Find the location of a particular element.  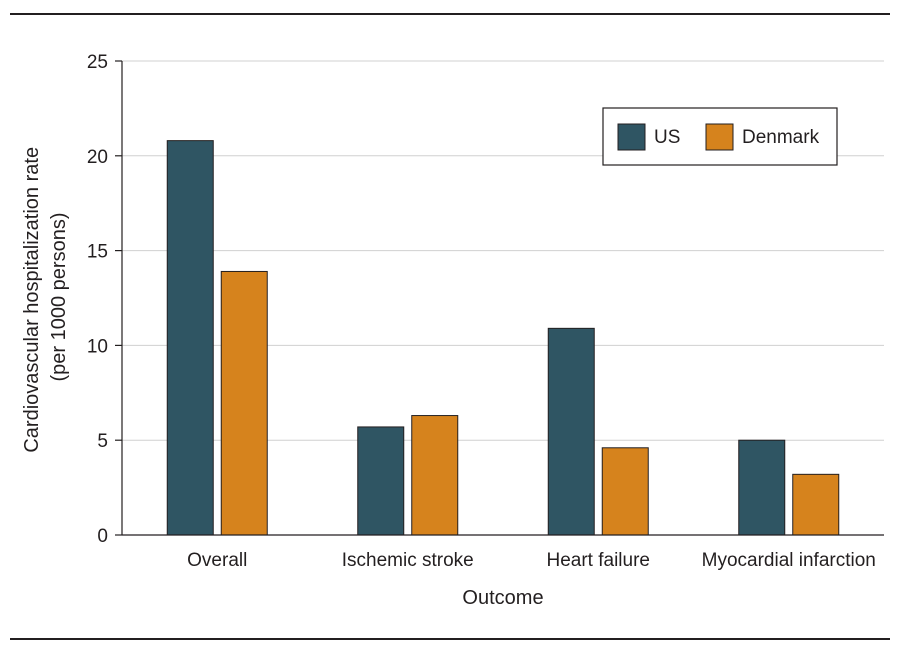

y-axis: 0 5 10 15 20 25 is located at coordinates (105, 299).